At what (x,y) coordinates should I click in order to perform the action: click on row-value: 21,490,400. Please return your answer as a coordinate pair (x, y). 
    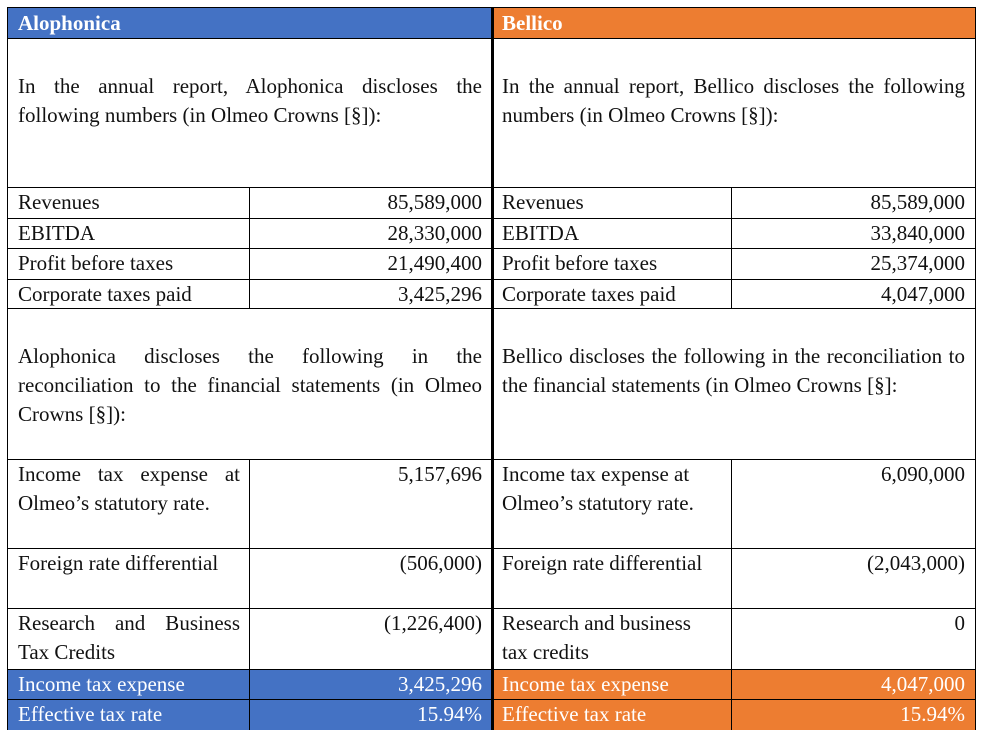
    Looking at the image, I should click on (435, 263).